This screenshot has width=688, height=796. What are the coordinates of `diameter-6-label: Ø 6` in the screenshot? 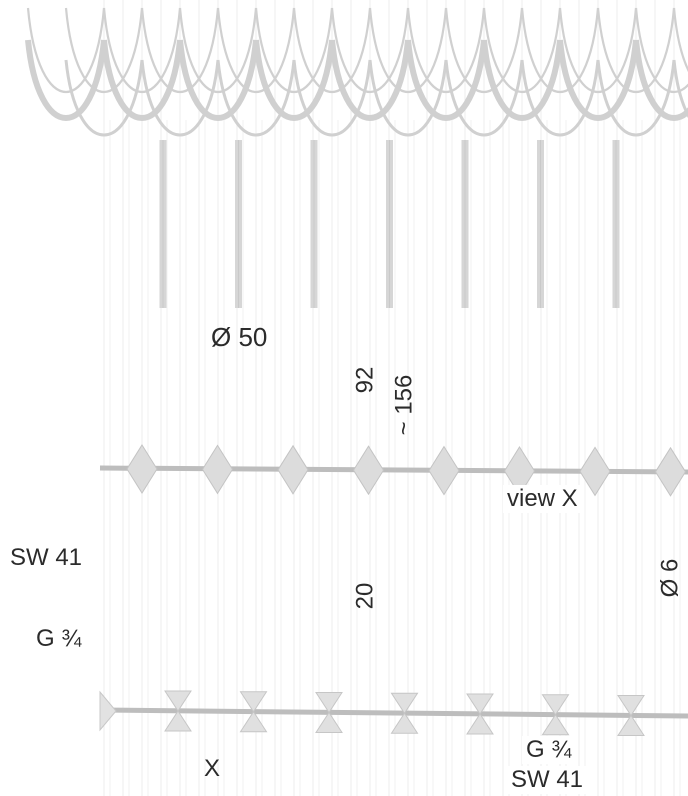 It's located at (670, 578).